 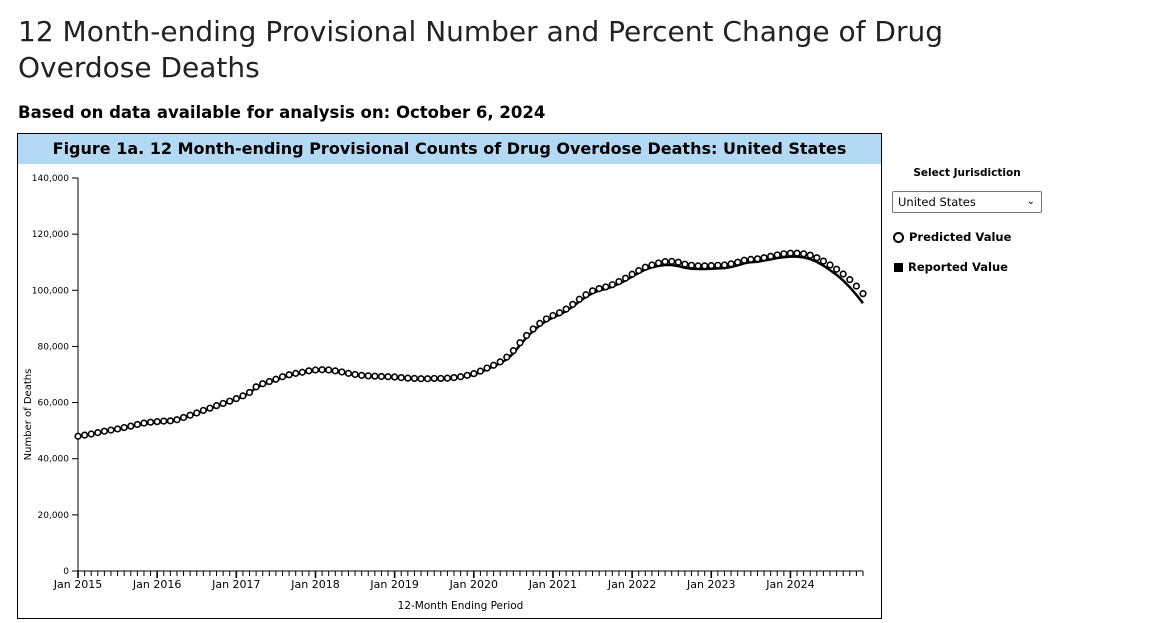 I want to click on x-tick-label: Jan 2021, so click(x=552, y=584).